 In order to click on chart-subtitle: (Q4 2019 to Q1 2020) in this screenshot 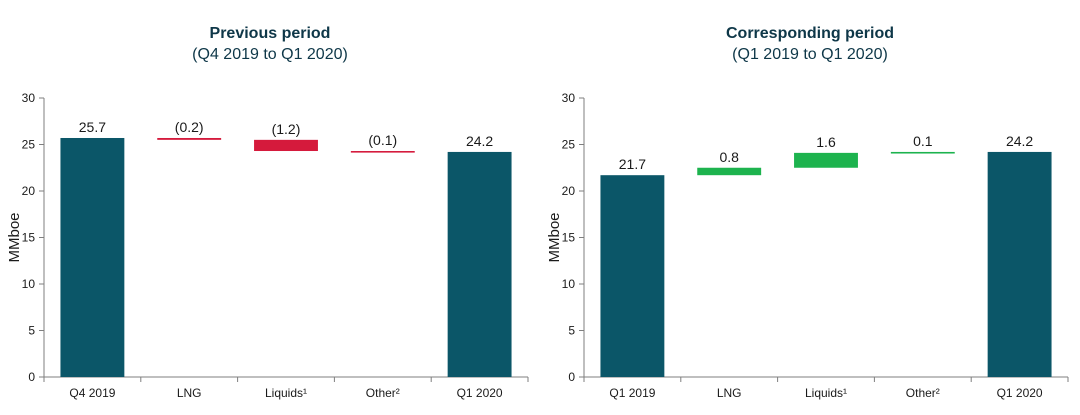, I will do `click(270, 54)`.